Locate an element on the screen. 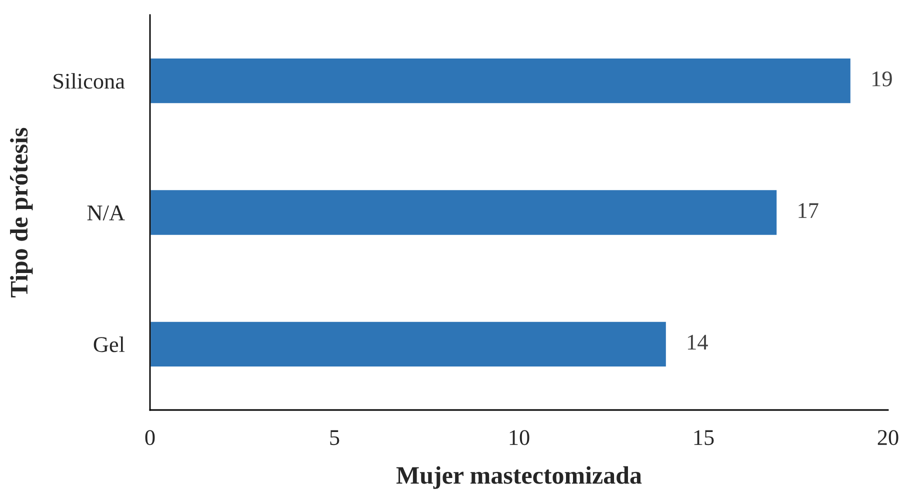  x-tick-label: 10 is located at coordinates (520, 438).